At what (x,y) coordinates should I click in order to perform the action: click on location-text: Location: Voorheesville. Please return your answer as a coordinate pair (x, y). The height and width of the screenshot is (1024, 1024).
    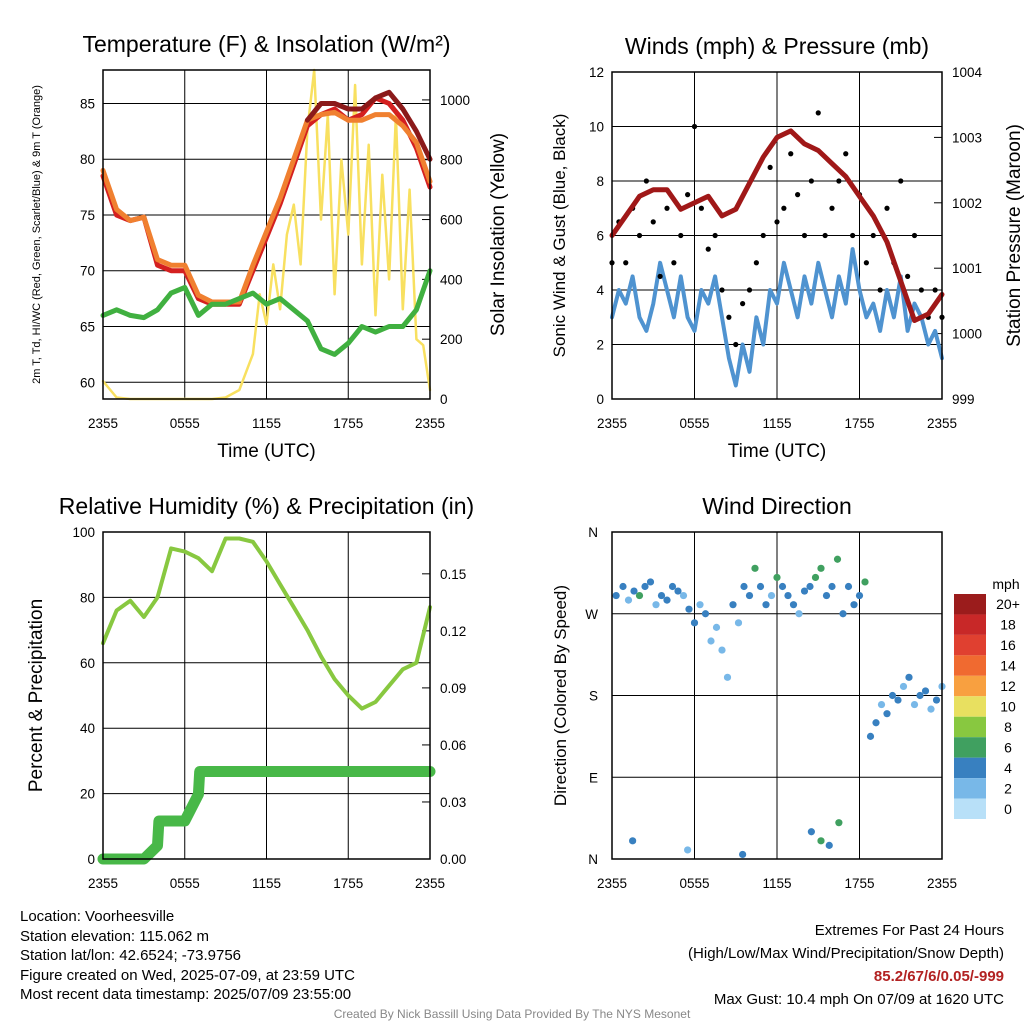
    Looking at the image, I should click on (97, 916).